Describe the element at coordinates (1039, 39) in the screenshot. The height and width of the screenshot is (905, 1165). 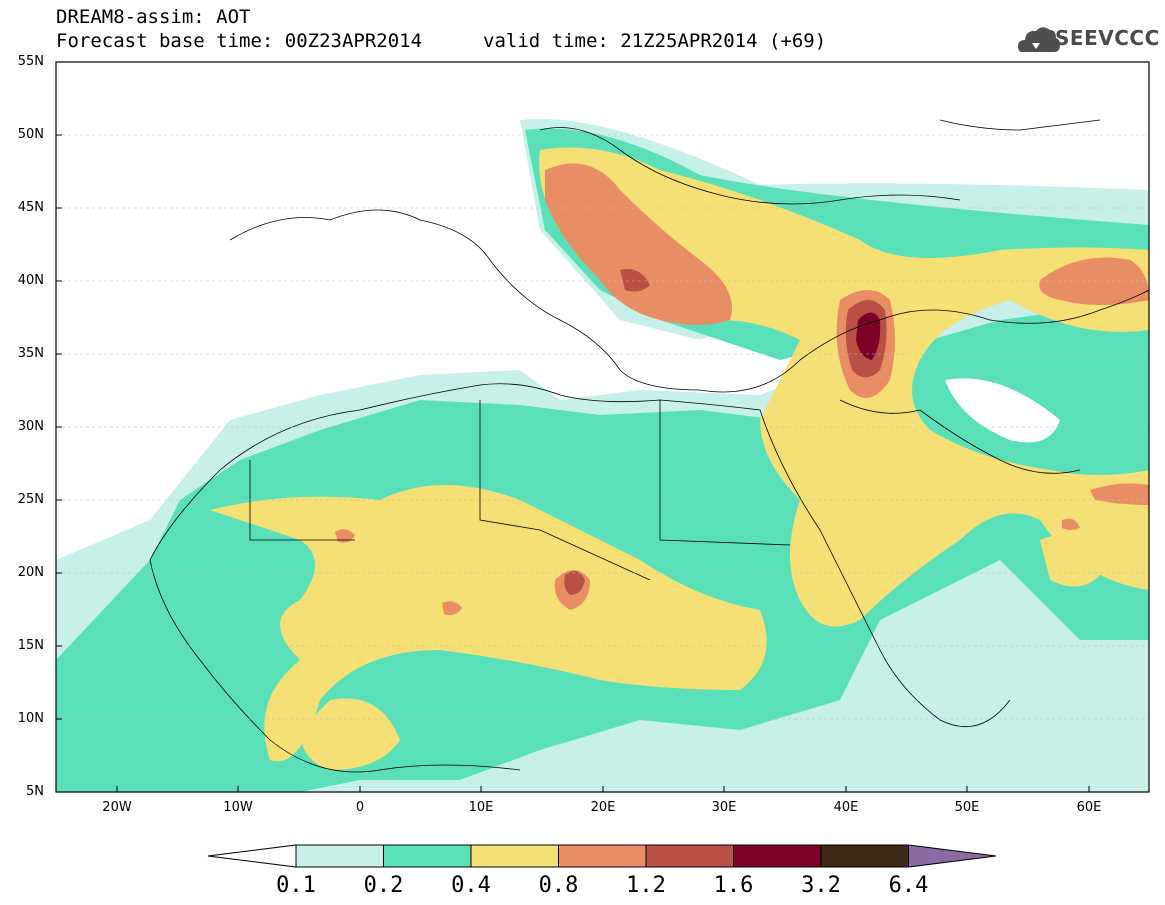
I see `cloud-icon` at that location.